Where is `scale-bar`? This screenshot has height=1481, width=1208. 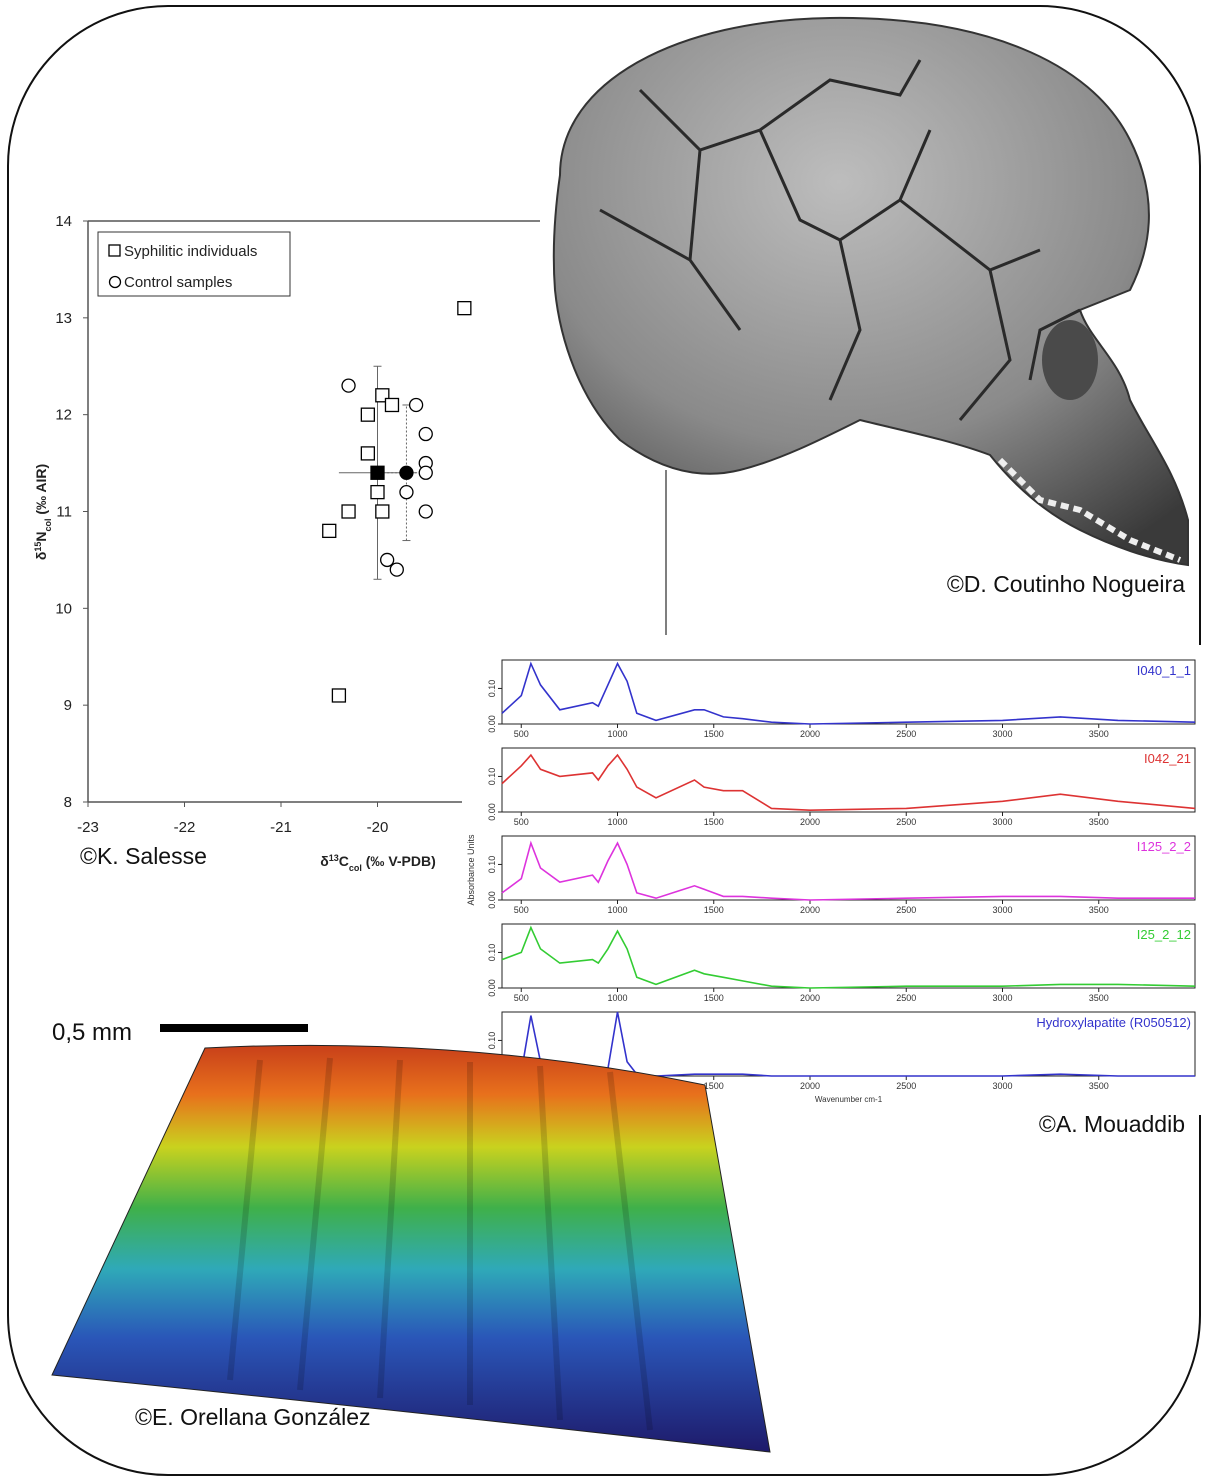 scale-bar is located at coordinates (234, 1028).